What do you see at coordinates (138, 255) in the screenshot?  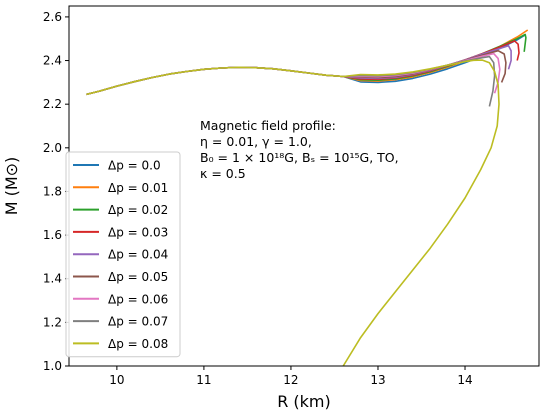 I see `legend-label-4: Δp = 0.04` at bounding box center [138, 255].